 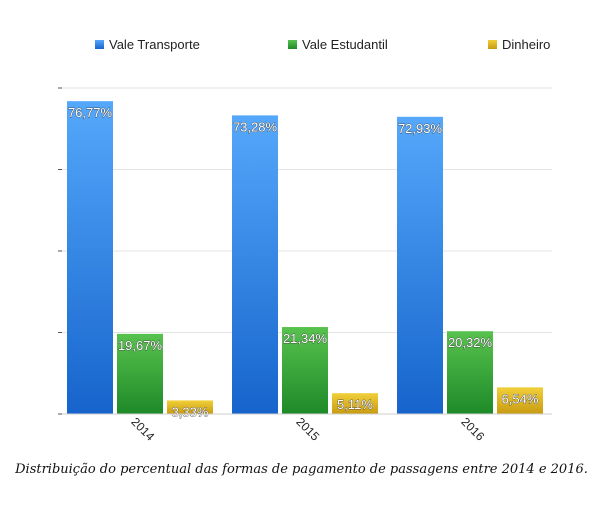 I want to click on data-label: 5,11%, so click(x=355, y=404).